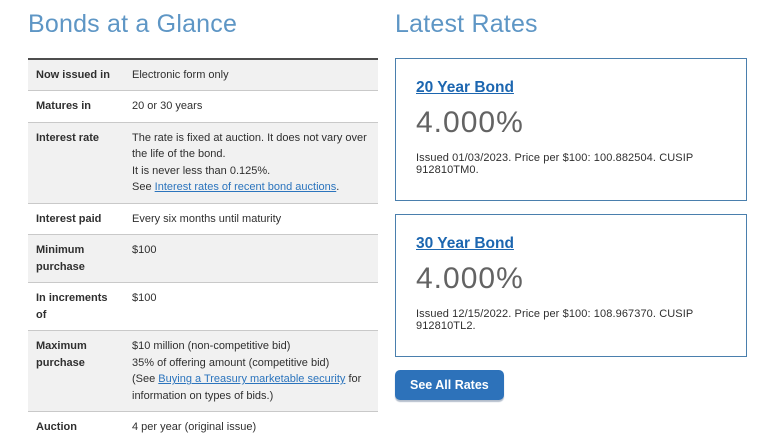  Describe the element at coordinates (60, 258) in the screenshot. I see `row-label: Minimum purchase` at that location.